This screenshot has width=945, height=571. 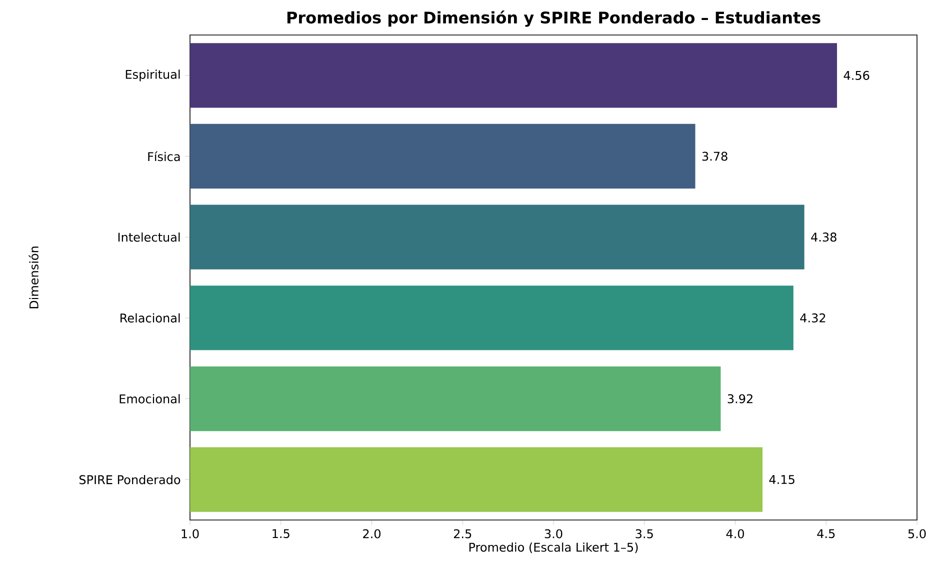 What do you see at coordinates (164, 156) in the screenshot?
I see `y-tick-label: Física` at bounding box center [164, 156].